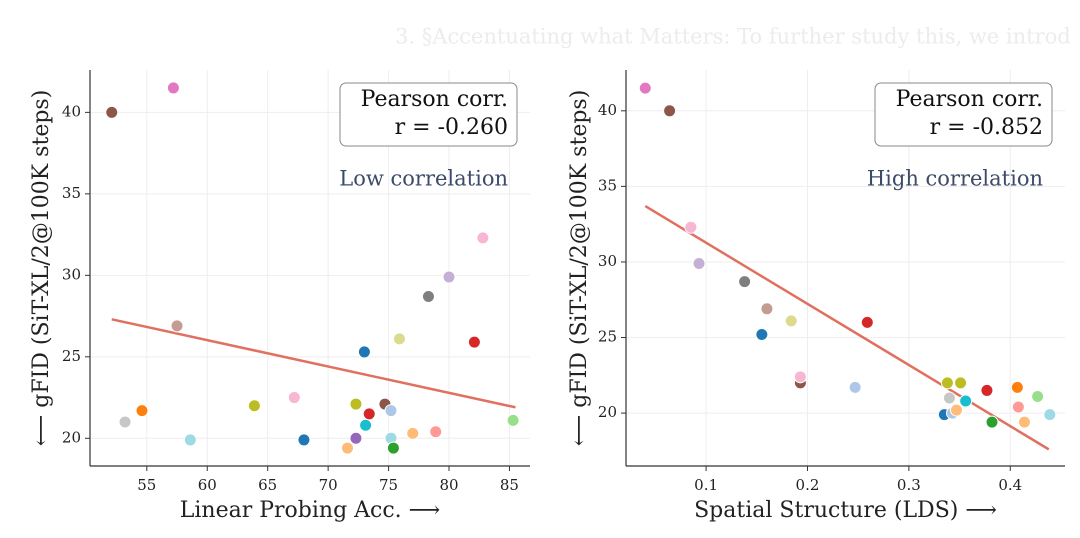 This screenshot has width=1080, height=538. I want to click on correlation-note: High correlation, so click(955, 179).